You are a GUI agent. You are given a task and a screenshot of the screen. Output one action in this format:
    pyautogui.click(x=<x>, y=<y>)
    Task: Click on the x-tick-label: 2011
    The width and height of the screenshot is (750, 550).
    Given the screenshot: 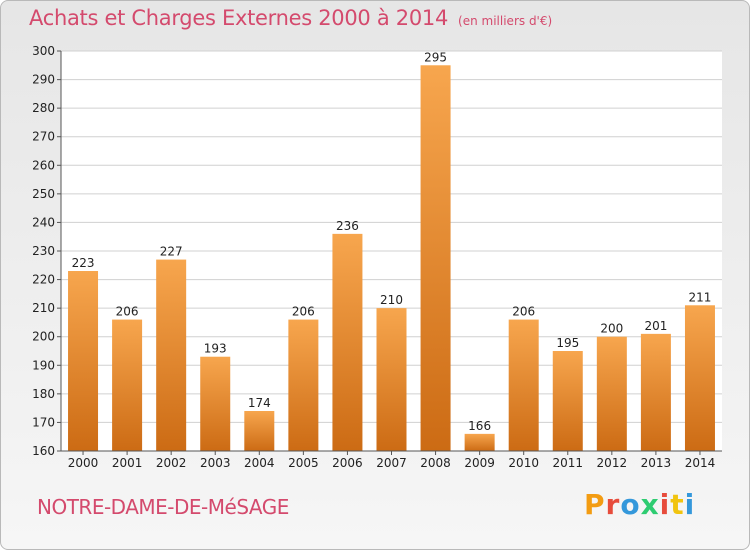 What is the action you would take?
    pyautogui.click(x=567, y=463)
    